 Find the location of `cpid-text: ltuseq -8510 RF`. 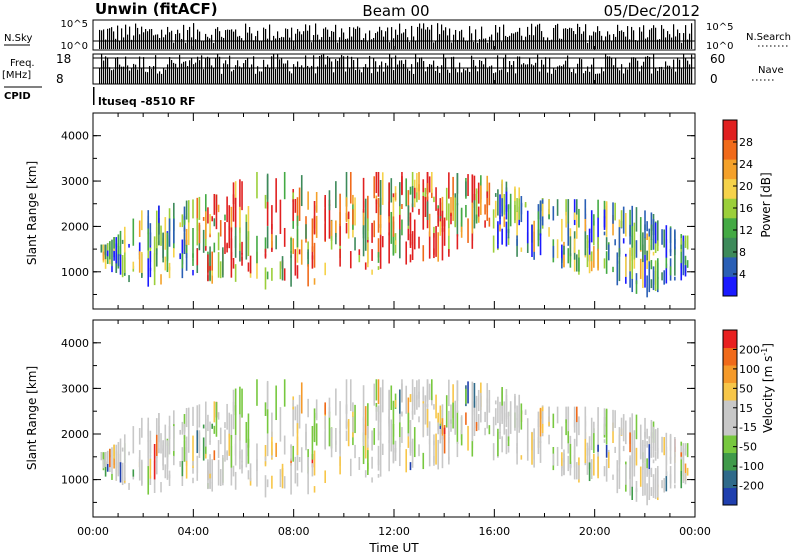

cpid-text: ltuseq -8510 RF is located at coordinates (147, 101).